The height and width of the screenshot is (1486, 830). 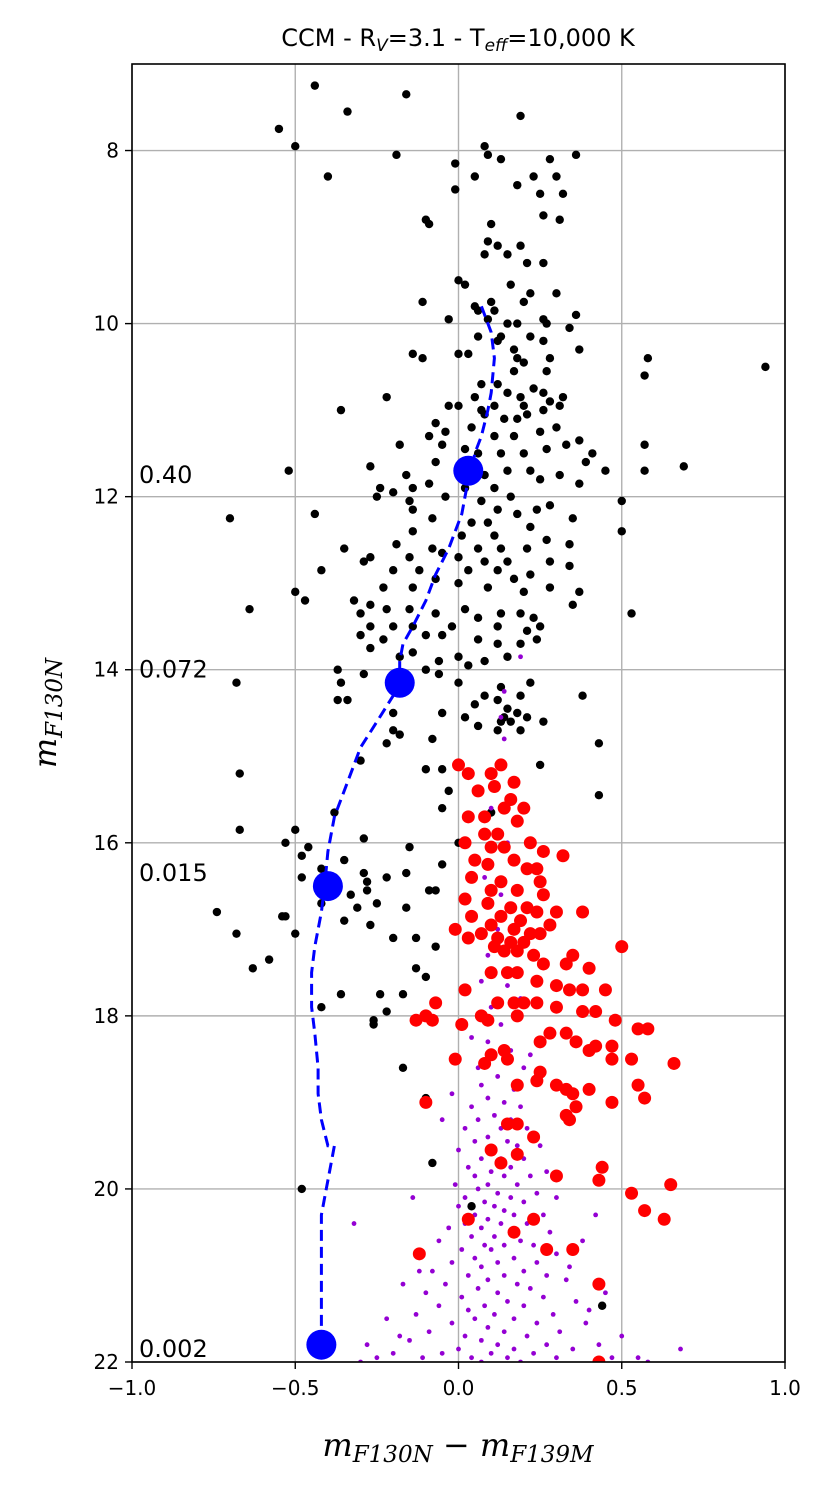 What do you see at coordinates (454, 1381) in the screenshot?
I see `x-axis-ticks: −1.0 −0.5 0.0 0.5 1.0` at bounding box center [454, 1381].